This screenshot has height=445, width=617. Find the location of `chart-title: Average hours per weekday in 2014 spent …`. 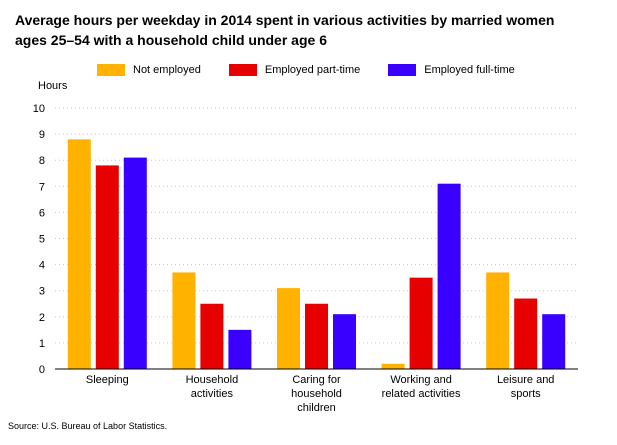

chart-title: Average hours per weekday in 2014 spent … is located at coordinates (285, 30).